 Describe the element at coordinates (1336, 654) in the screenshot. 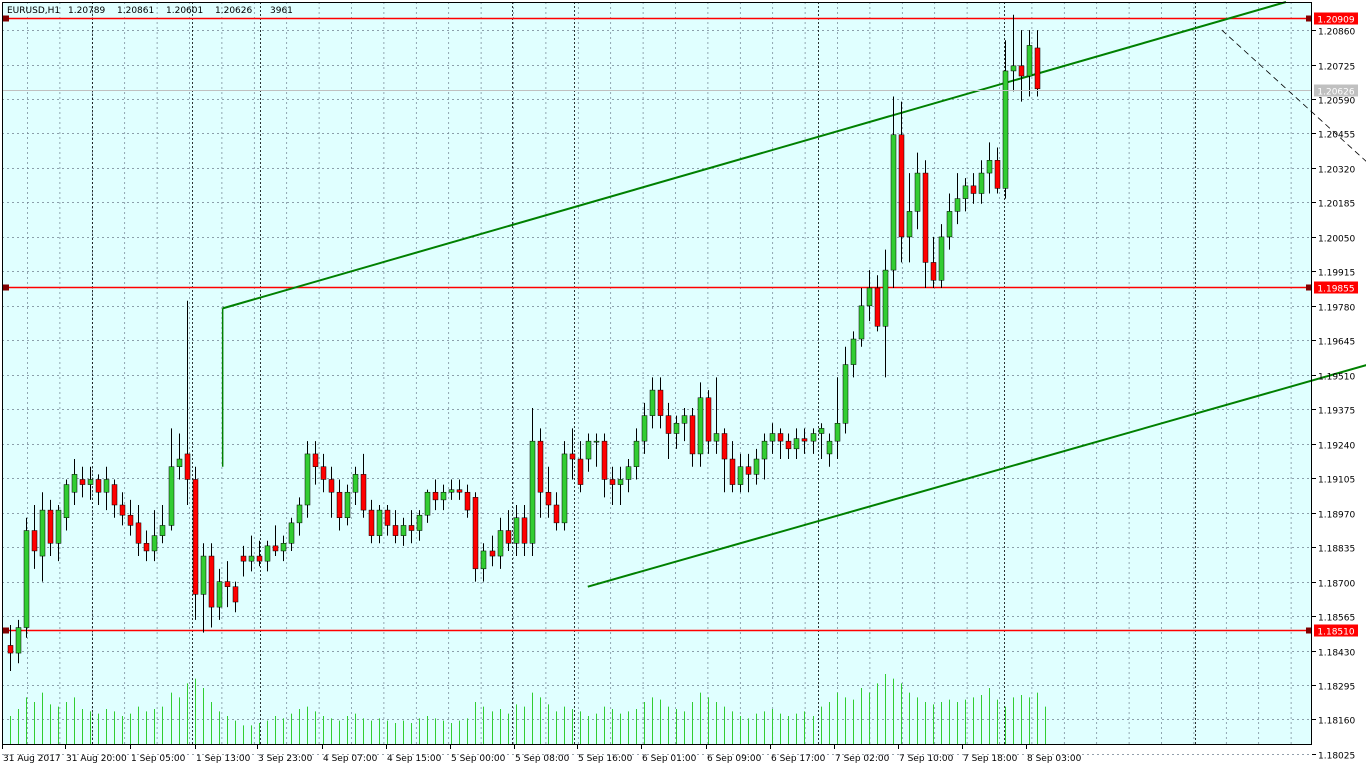

I see `price-tick-label: 1.18430` at that location.